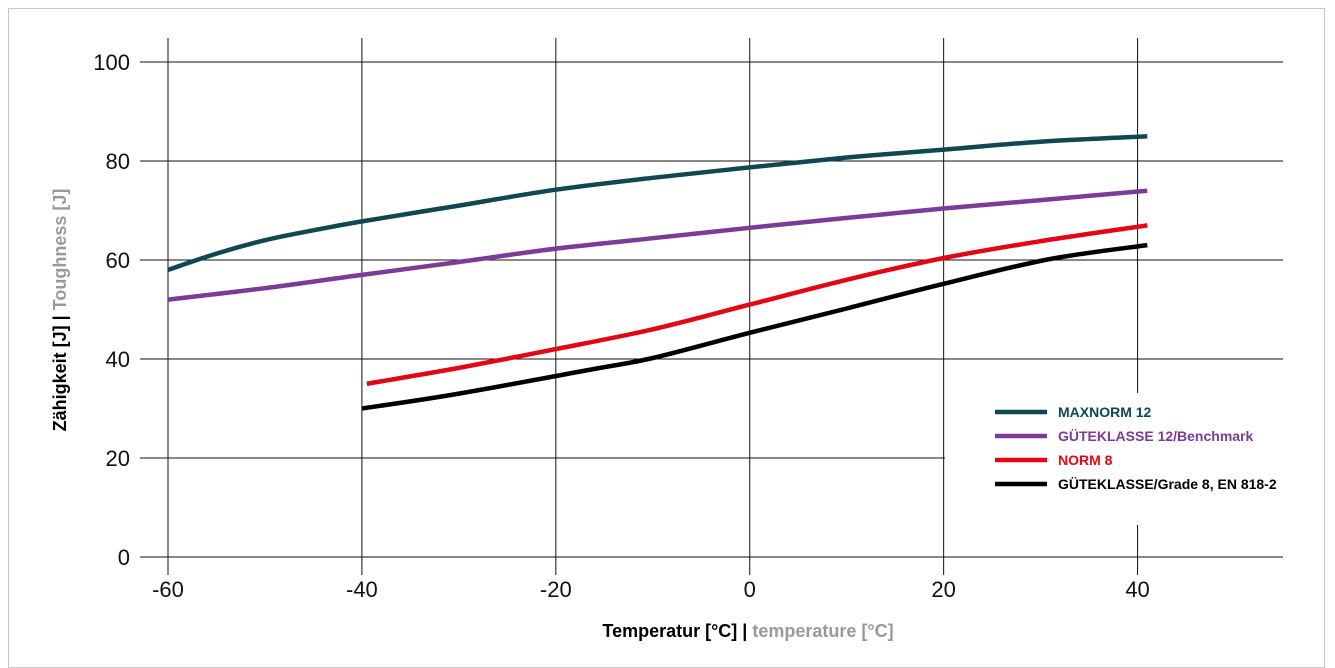  Describe the element at coordinates (118, 458) in the screenshot. I see `y-tick-label: 20` at that location.